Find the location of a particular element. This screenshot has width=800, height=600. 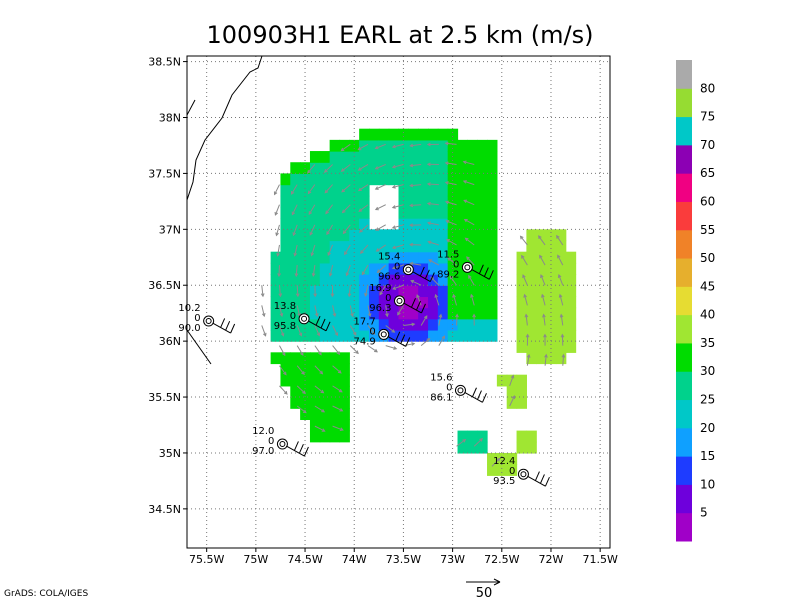

station-label: 97.0 is located at coordinates (263, 451).